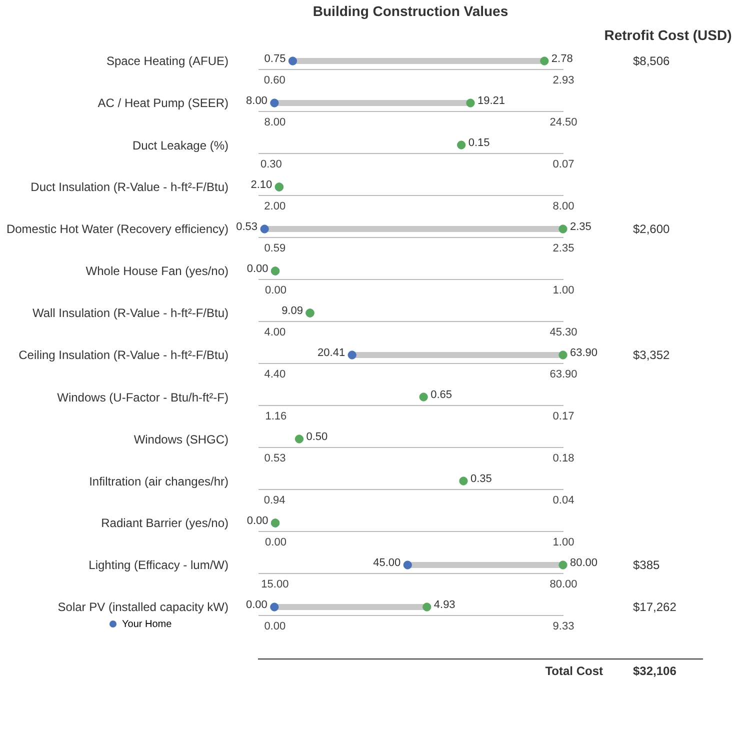 The image size is (742, 746). Describe the element at coordinates (275, 332) in the screenshot. I see `x-tick-label: 4.00` at that location.